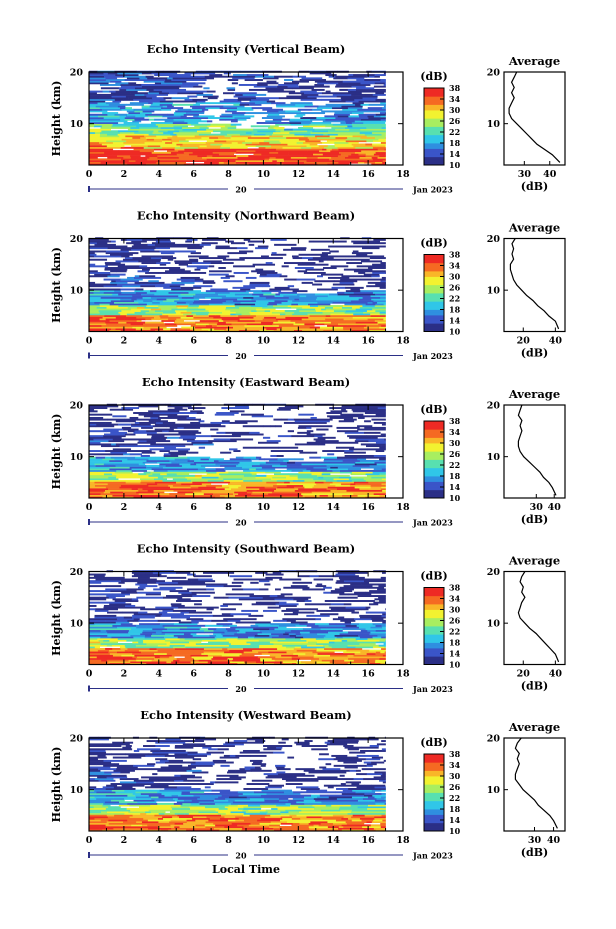  Describe the element at coordinates (237, 284) in the screenshot. I see `heatmap-cells` at that location.